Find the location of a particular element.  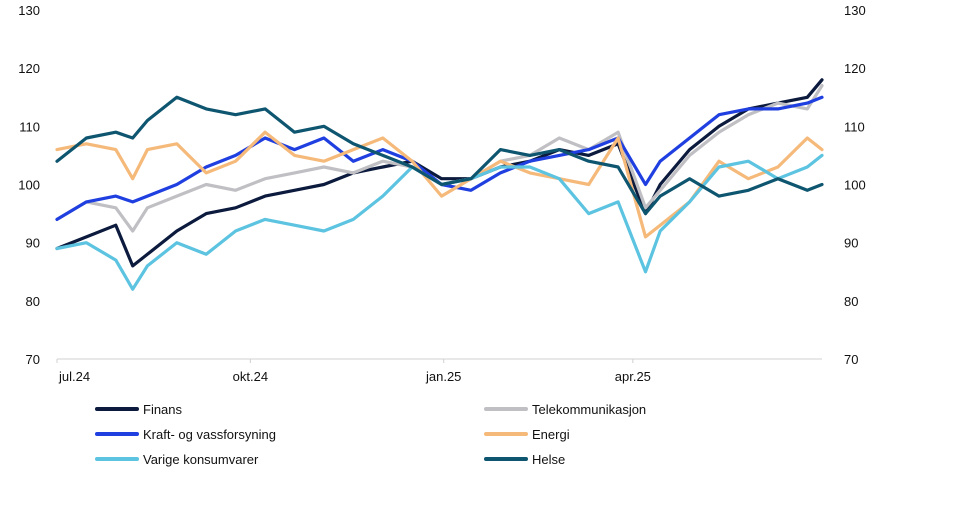

right-y-axis: 70 80 90 100 110 120 130 is located at coordinates (855, 185).